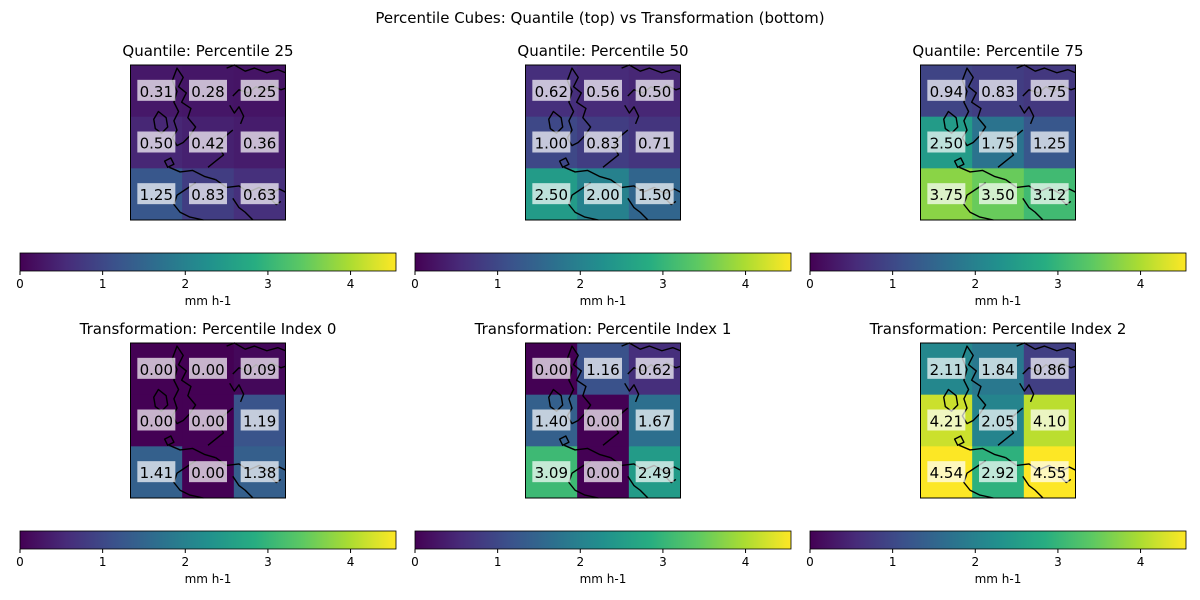 This screenshot has width=1200, height=600. What do you see at coordinates (946, 473) in the screenshot?
I see `value-label: 4.54` at bounding box center [946, 473].